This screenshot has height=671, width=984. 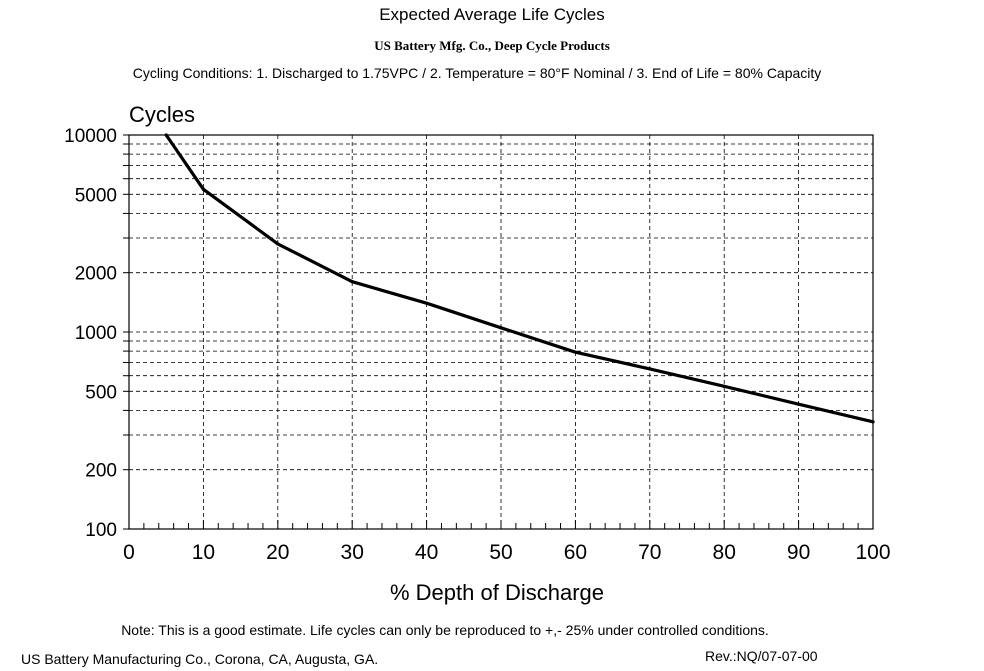 I want to click on x-tick-label: 10, so click(x=203, y=552).